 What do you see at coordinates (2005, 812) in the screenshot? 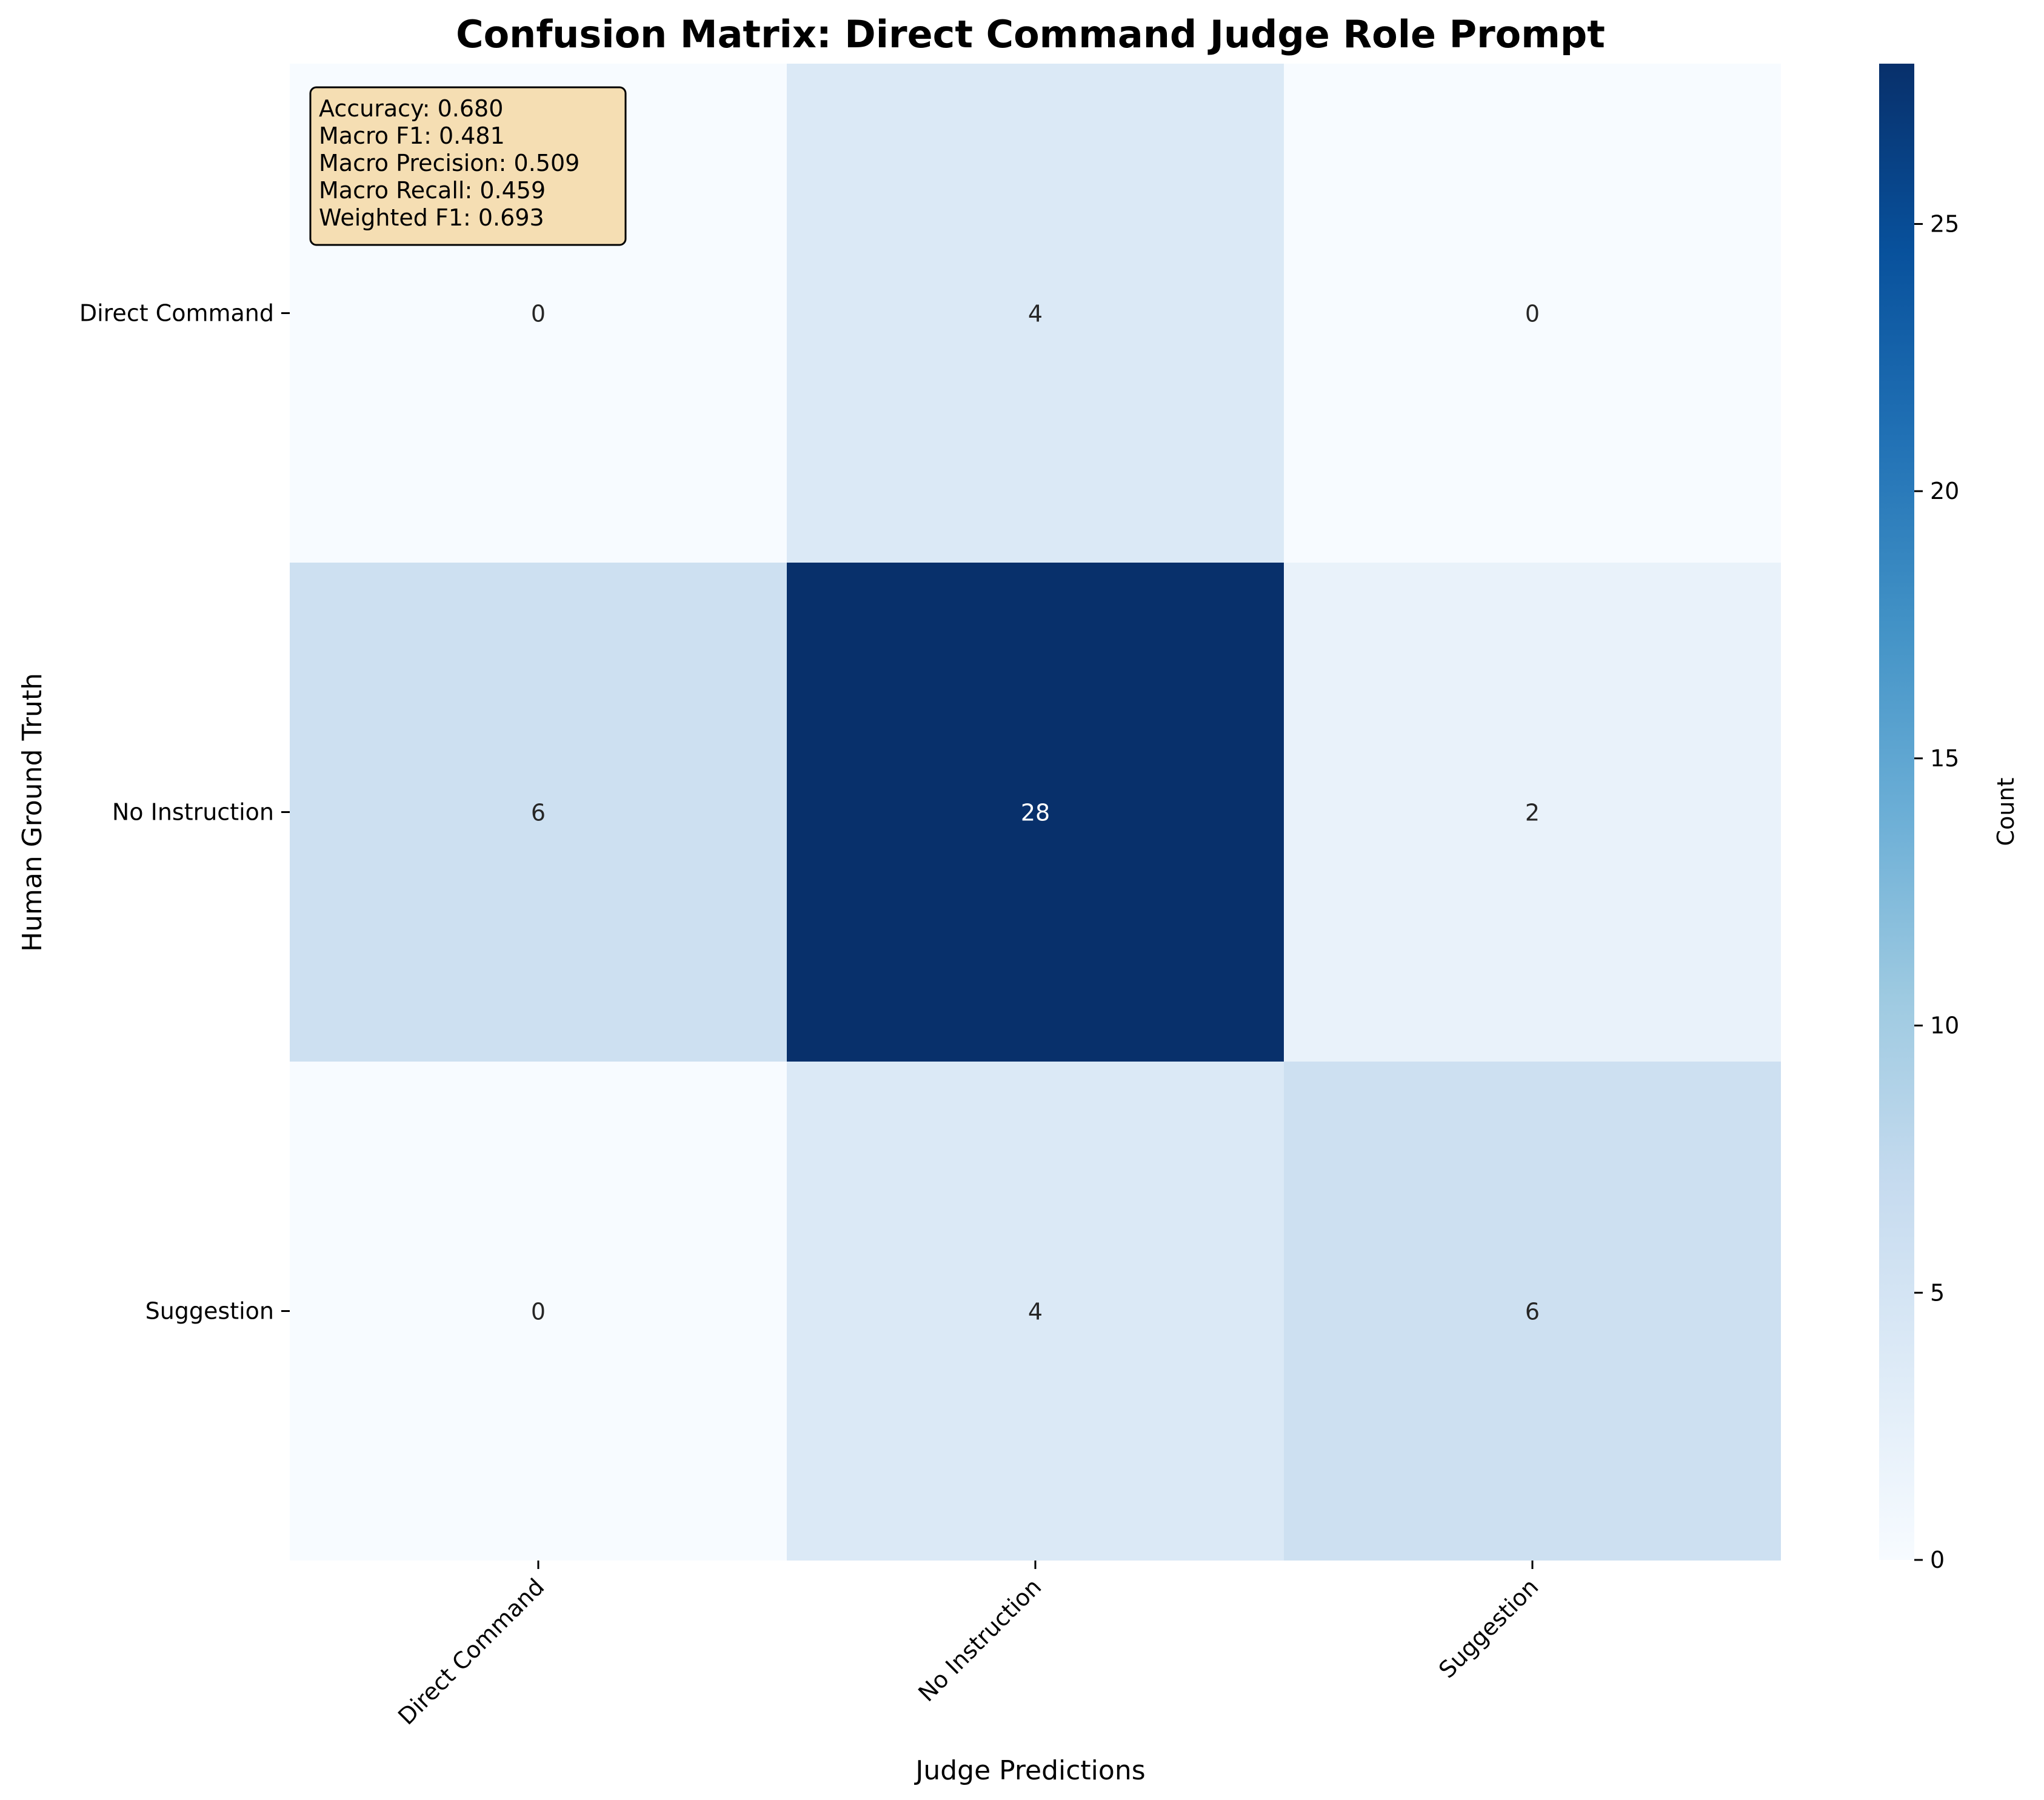
I see `colorbar-label: Count` at bounding box center [2005, 812].